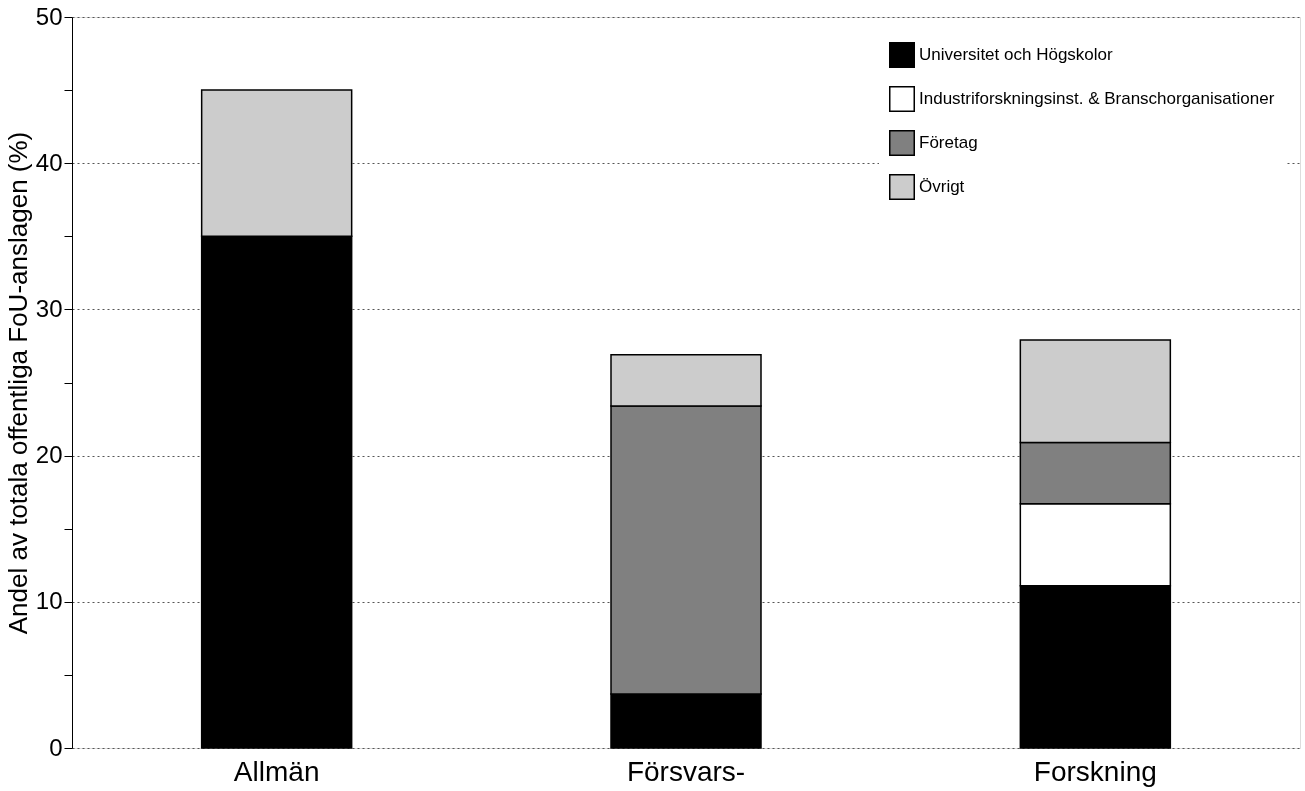 The height and width of the screenshot is (791, 1305). Describe the element at coordinates (1095, 771) in the screenshot. I see `x-tick-label: Forskning` at that location.